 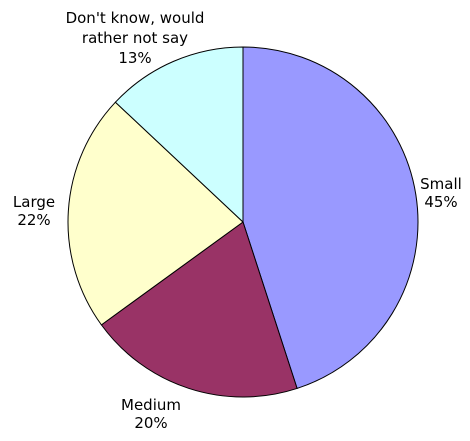 I want to click on pie-category-label: Medium, so click(x=151, y=405).